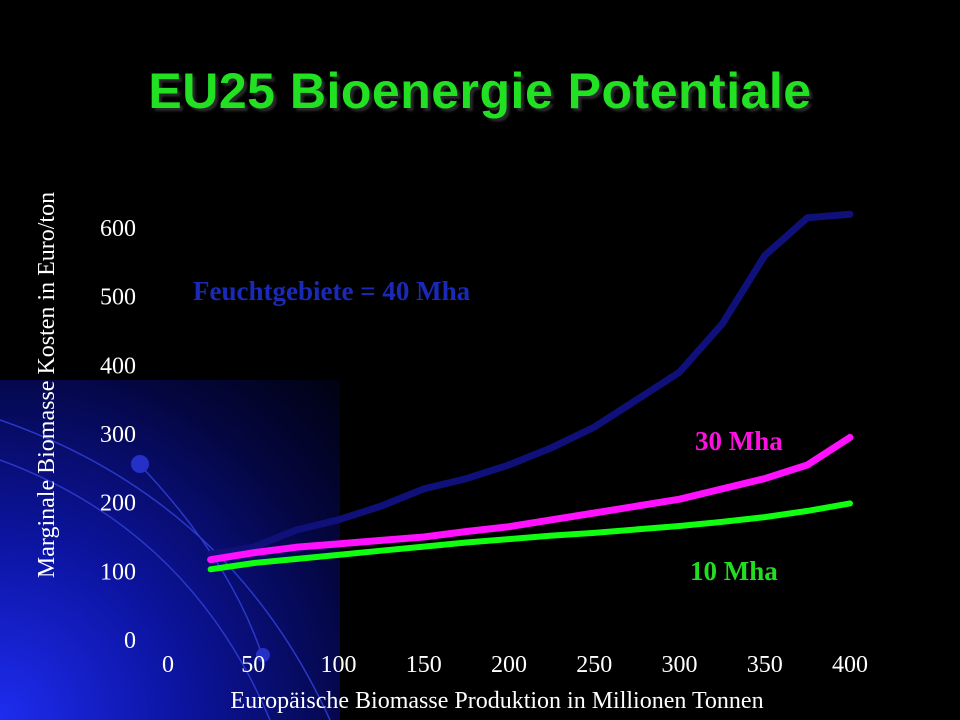 This screenshot has width=960, height=720. Describe the element at coordinates (118, 366) in the screenshot. I see `y-tick-label: 400` at that location.